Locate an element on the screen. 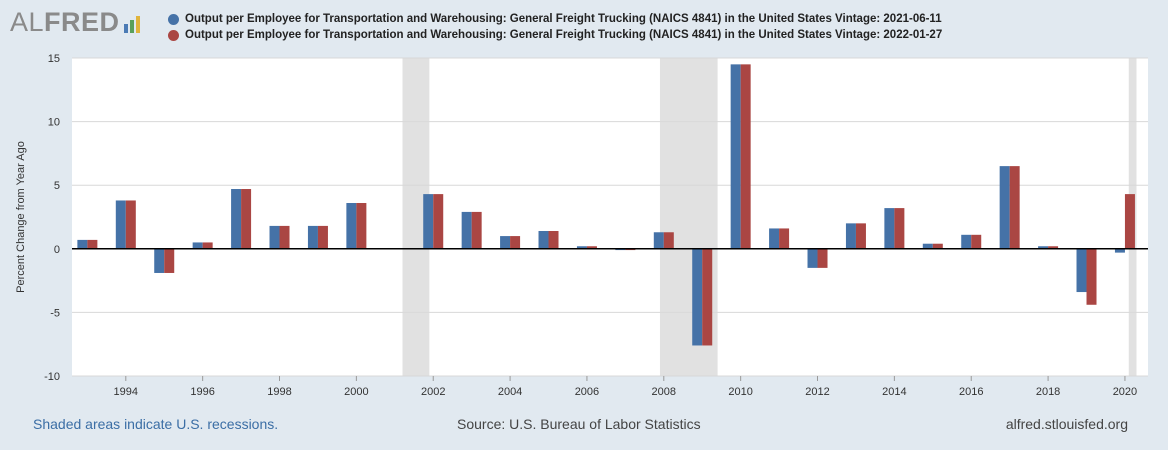  y-tick-label: -10 is located at coordinates (52, 377).